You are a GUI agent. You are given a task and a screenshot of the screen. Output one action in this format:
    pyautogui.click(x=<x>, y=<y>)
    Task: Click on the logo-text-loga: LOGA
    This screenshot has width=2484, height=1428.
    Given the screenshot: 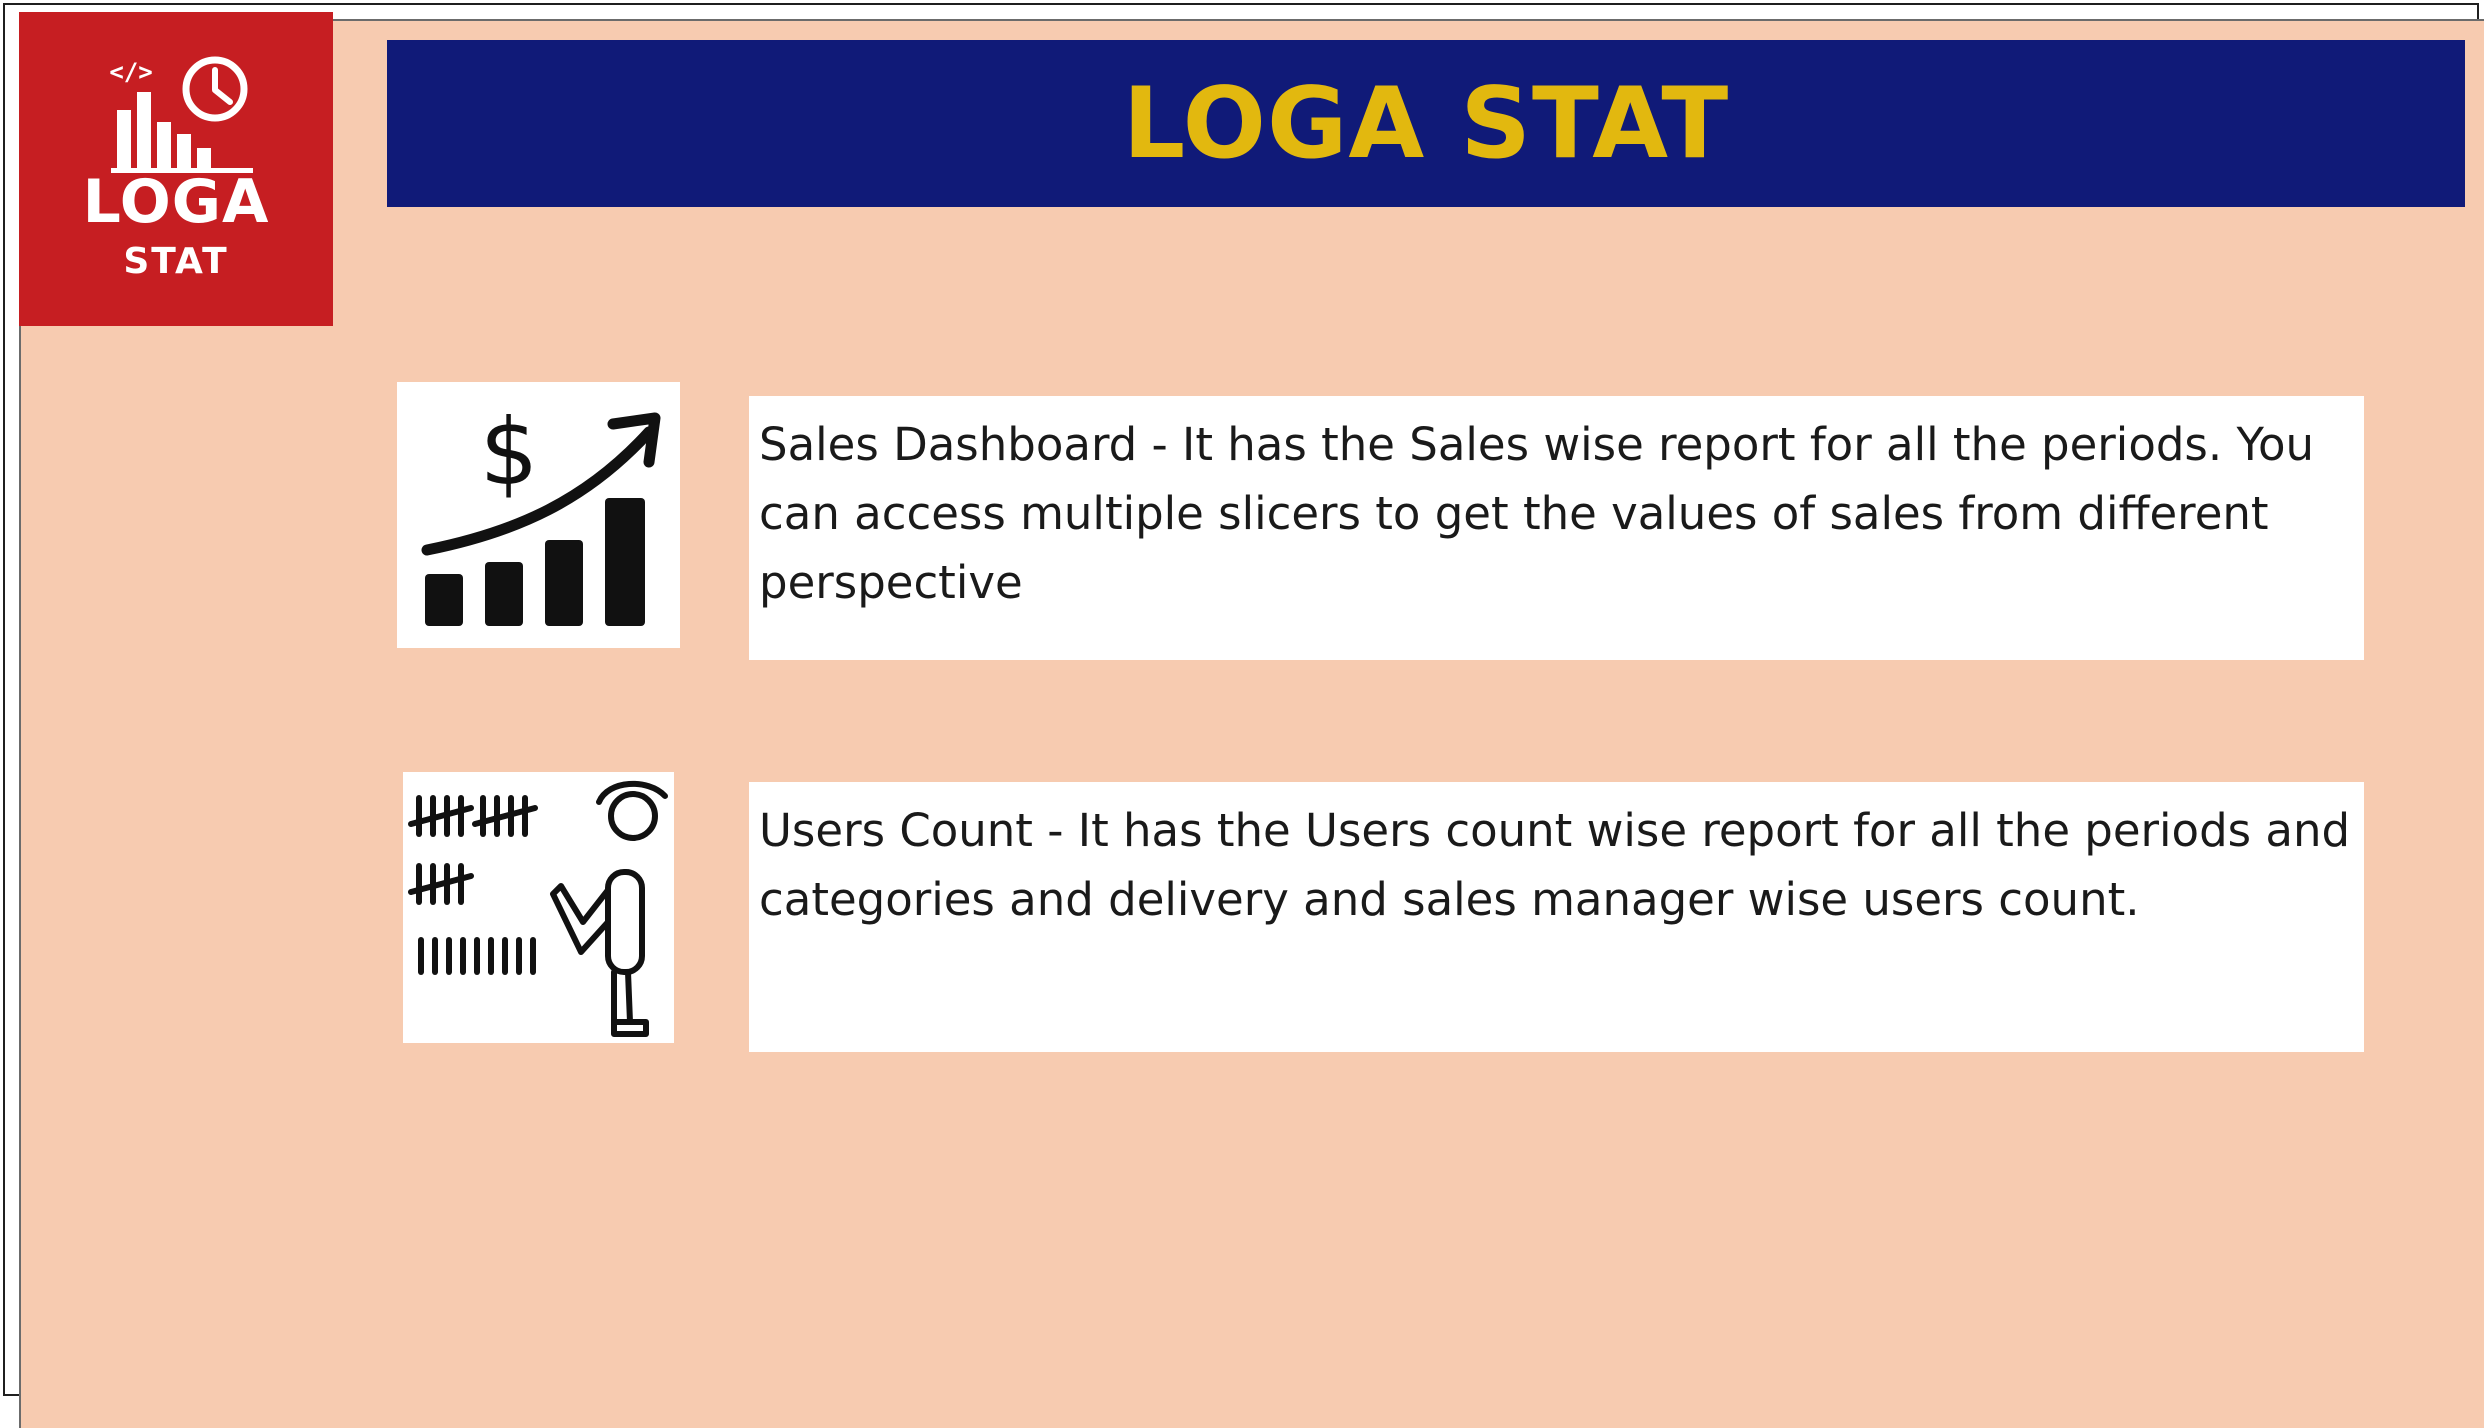 What is the action you would take?
    pyautogui.click(x=176, y=202)
    